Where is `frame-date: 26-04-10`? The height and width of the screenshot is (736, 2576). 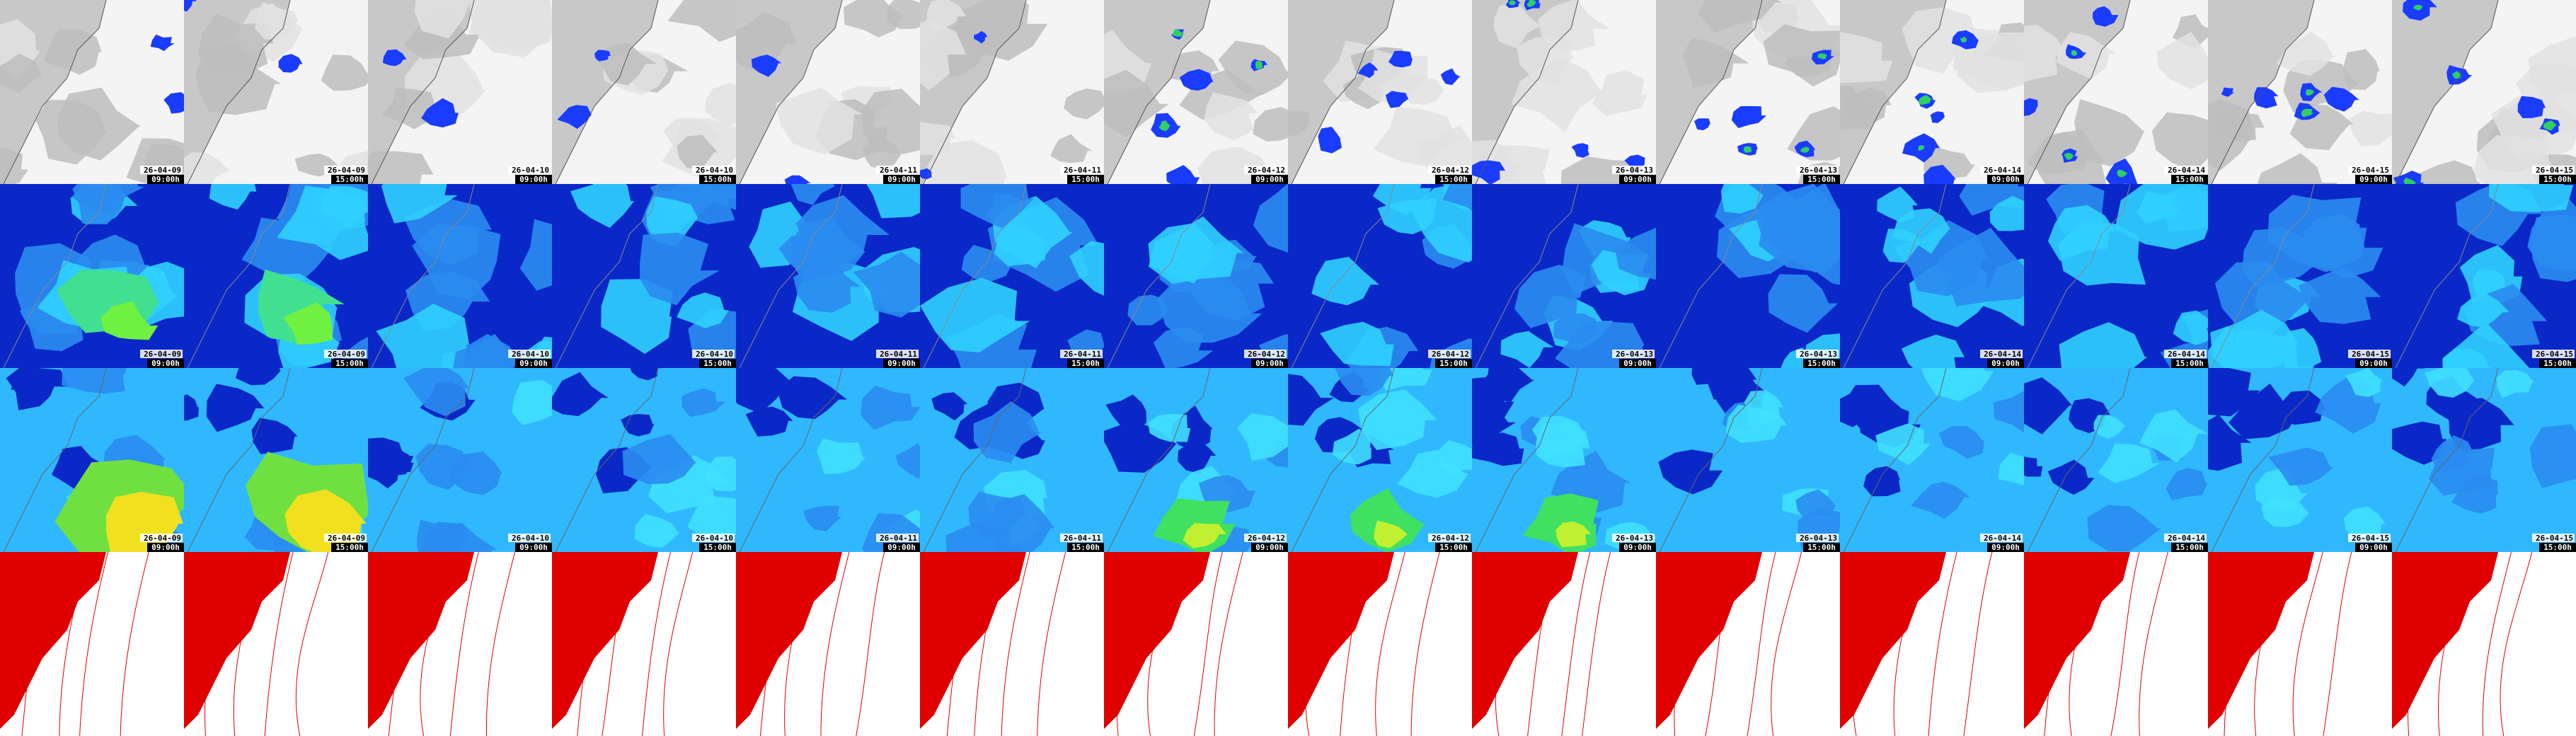
frame-date: 26-04-10 is located at coordinates (531, 355).